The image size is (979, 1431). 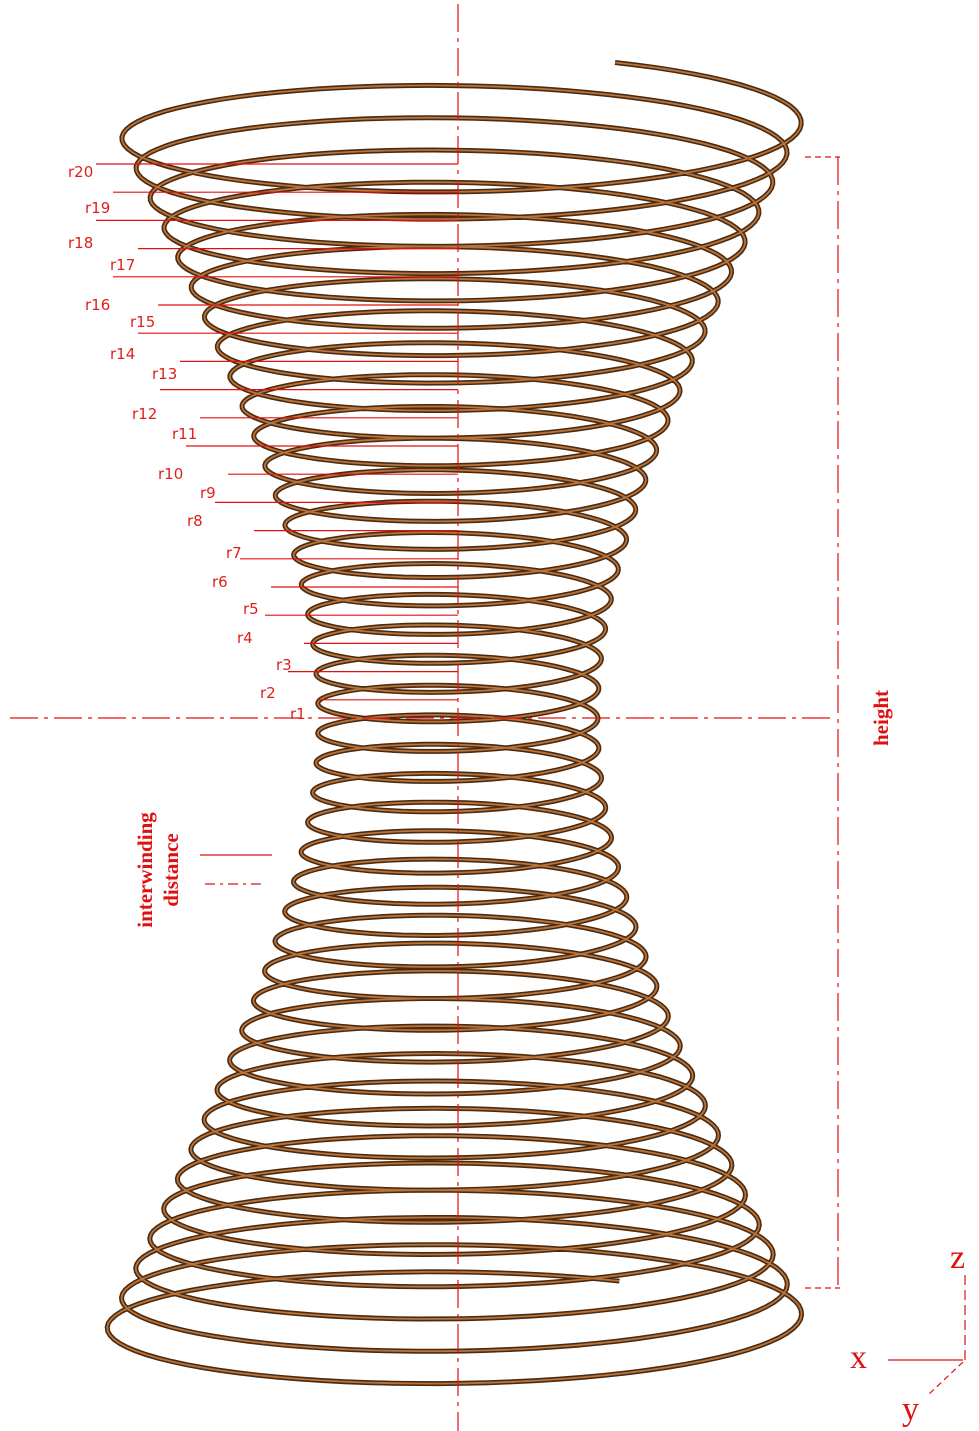 What do you see at coordinates (945, 1378) in the screenshot?
I see `y-axis` at bounding box center [945, 1378].